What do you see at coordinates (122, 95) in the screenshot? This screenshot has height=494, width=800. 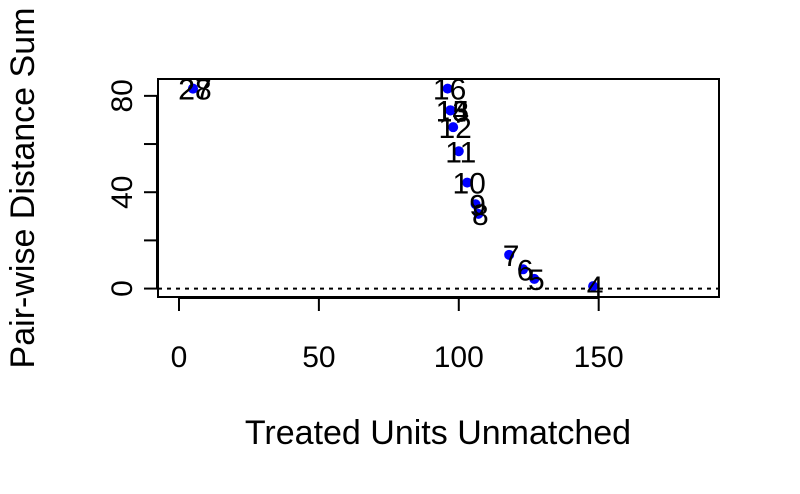 I see `y-tick-label: 80` at bounding box center [122, 95].